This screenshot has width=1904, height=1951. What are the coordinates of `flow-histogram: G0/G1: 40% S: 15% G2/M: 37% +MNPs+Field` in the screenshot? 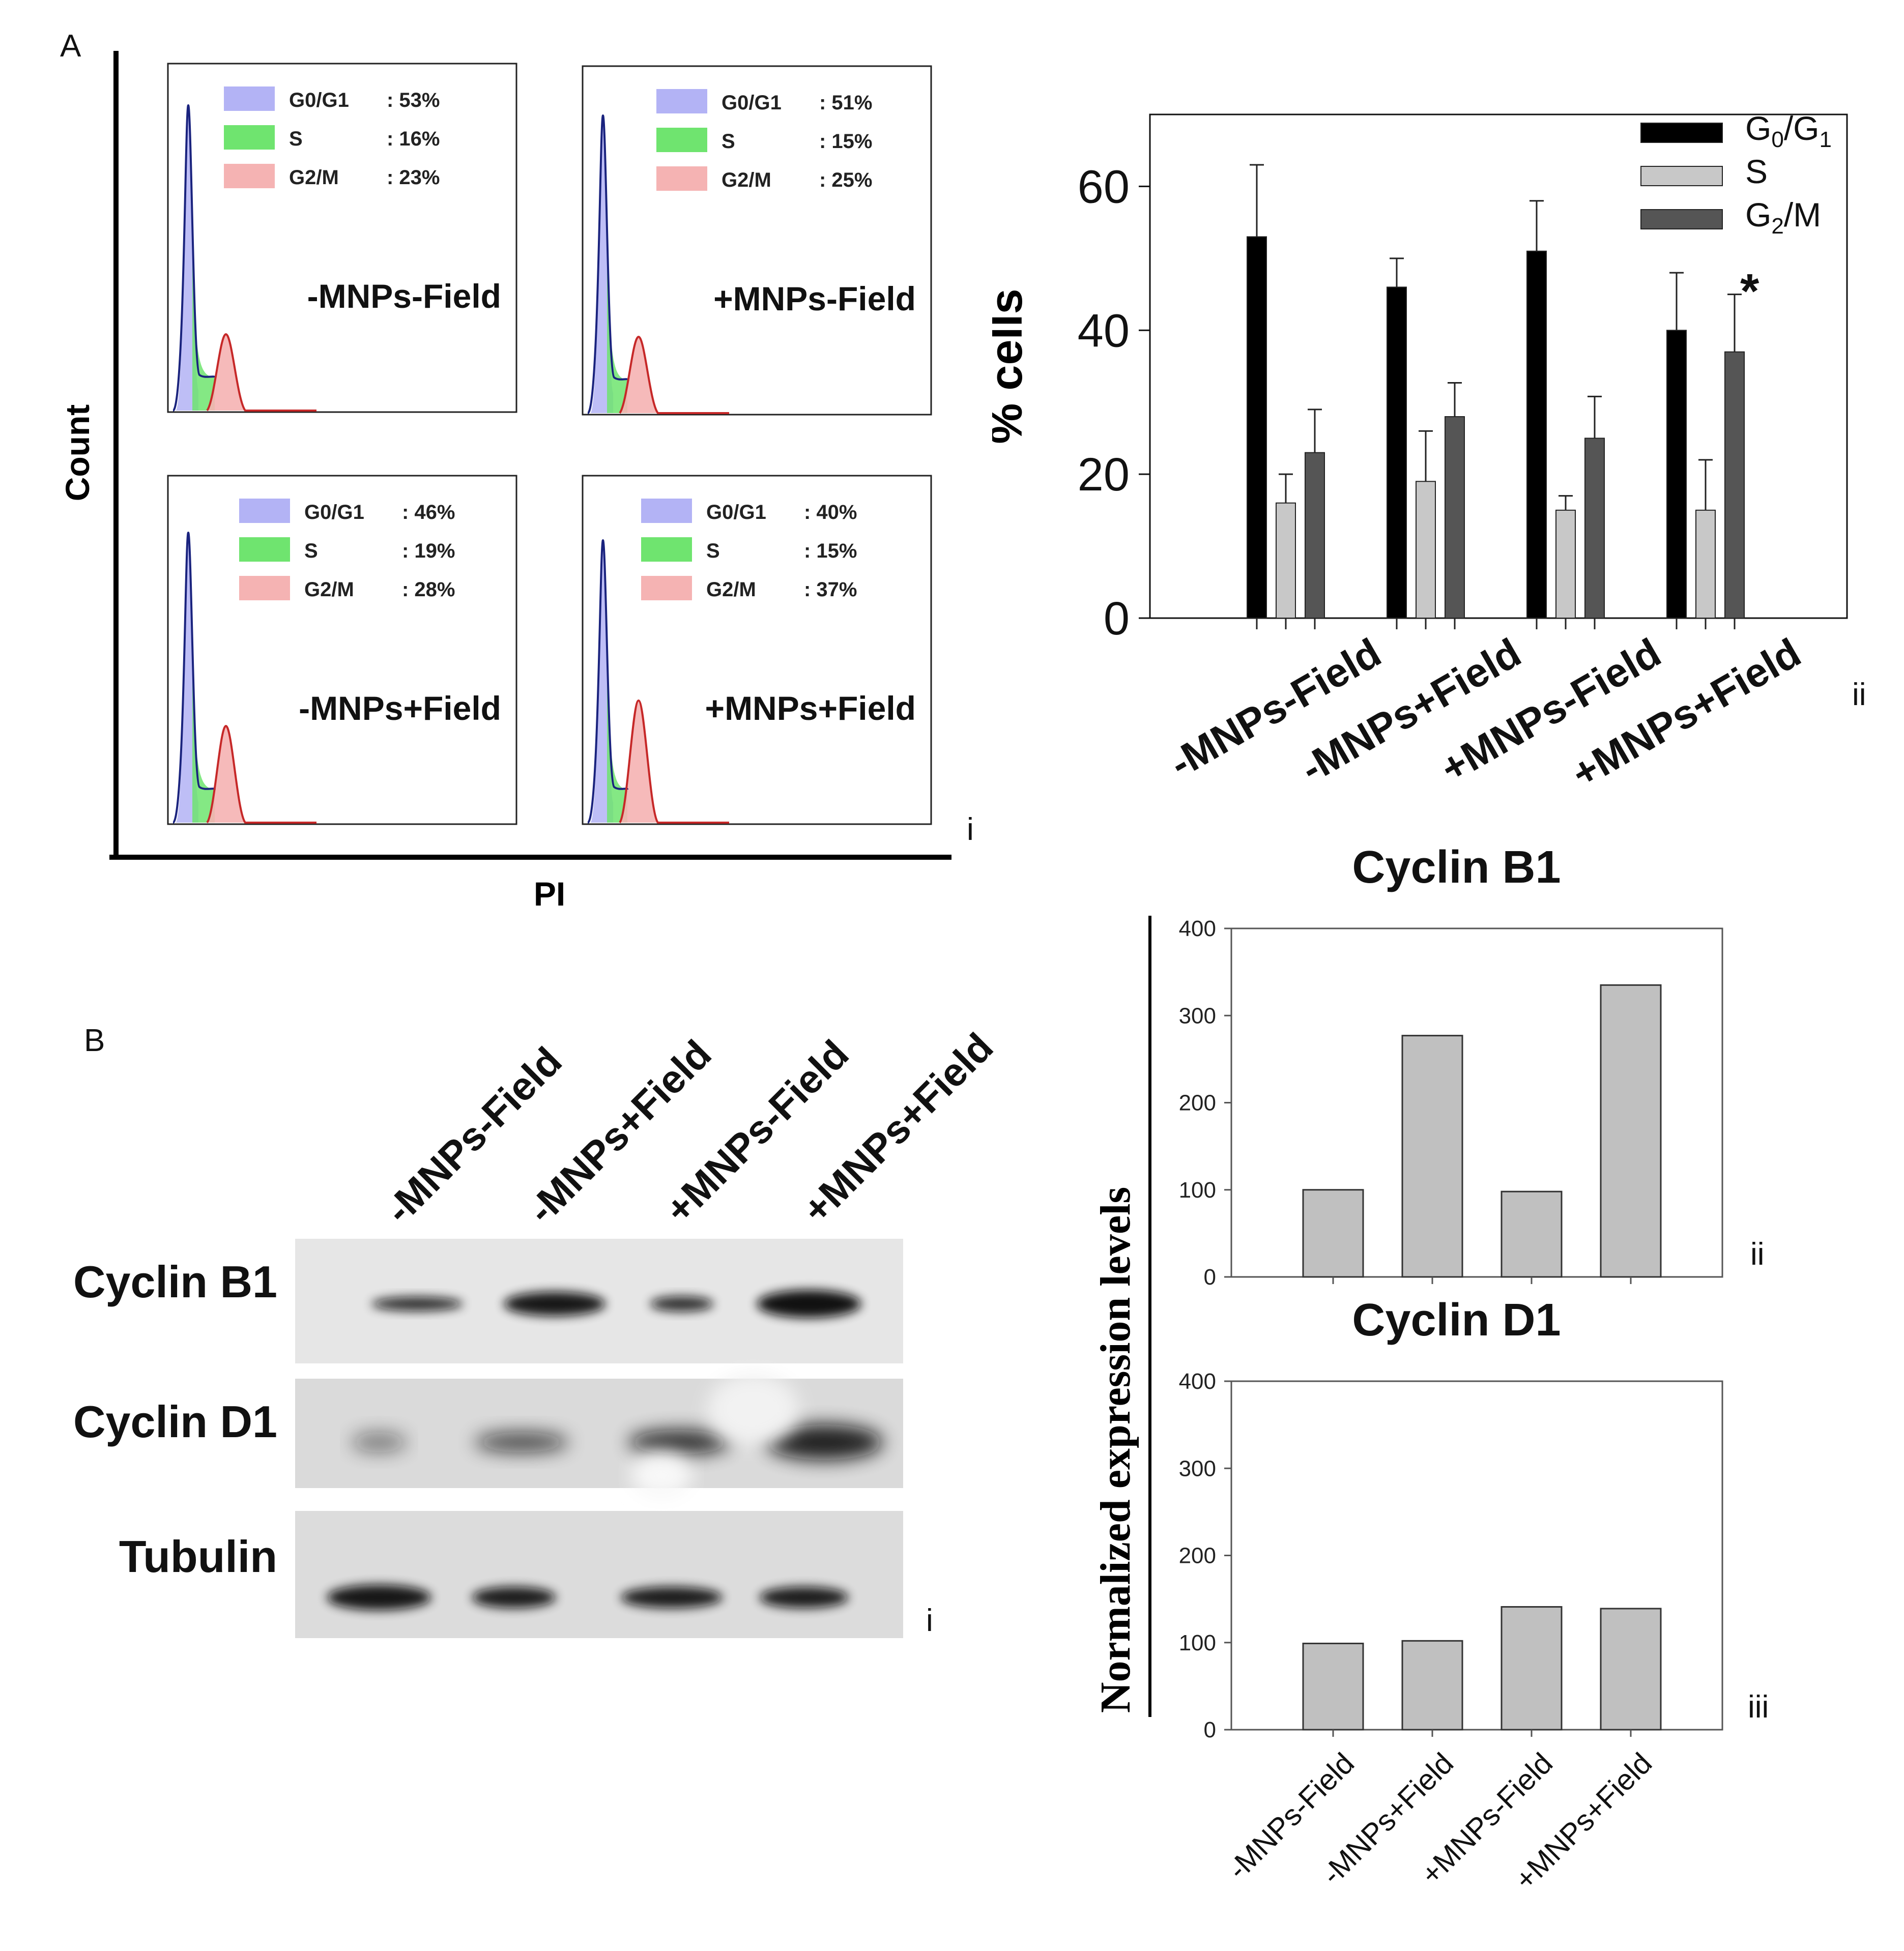 It's located at (757, 650).